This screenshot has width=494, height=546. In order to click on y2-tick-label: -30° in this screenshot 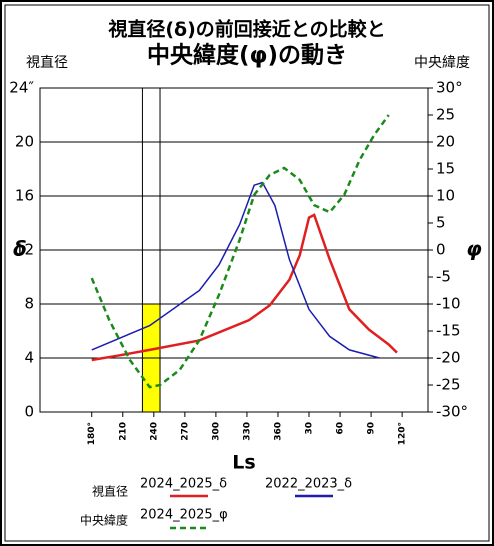, I will do `click(452, 412)`.